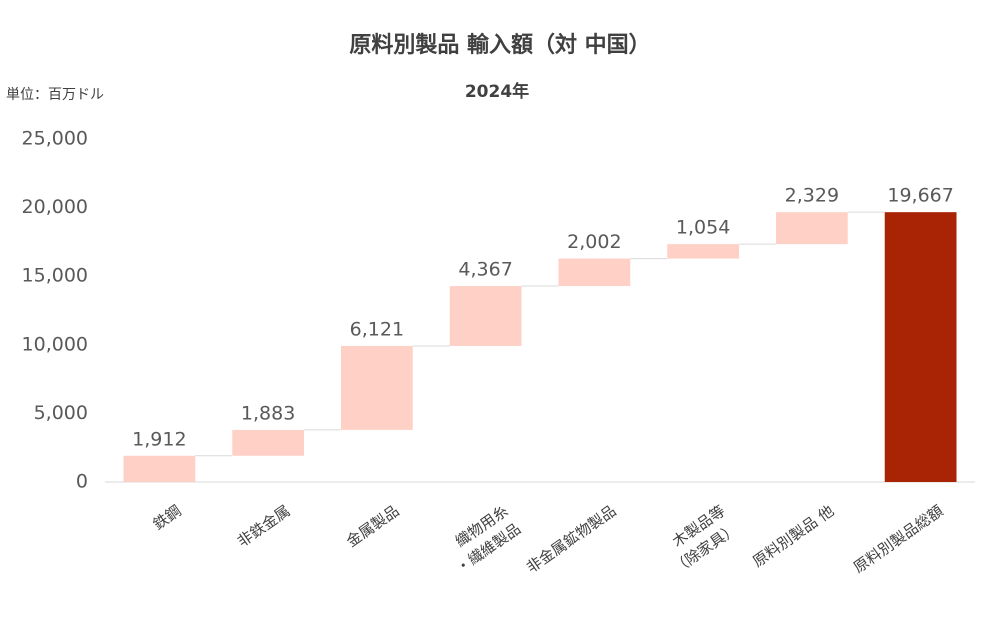 The height and width of the screenshot is (640, 1000). Describe the element at coordinates (55, 207) in the screenshot. I see `y-tick-label: 20,000` at that location.